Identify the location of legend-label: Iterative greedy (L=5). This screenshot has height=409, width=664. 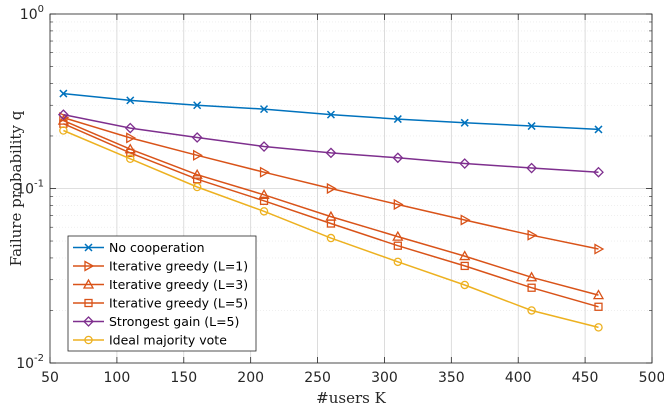
(178, 303).